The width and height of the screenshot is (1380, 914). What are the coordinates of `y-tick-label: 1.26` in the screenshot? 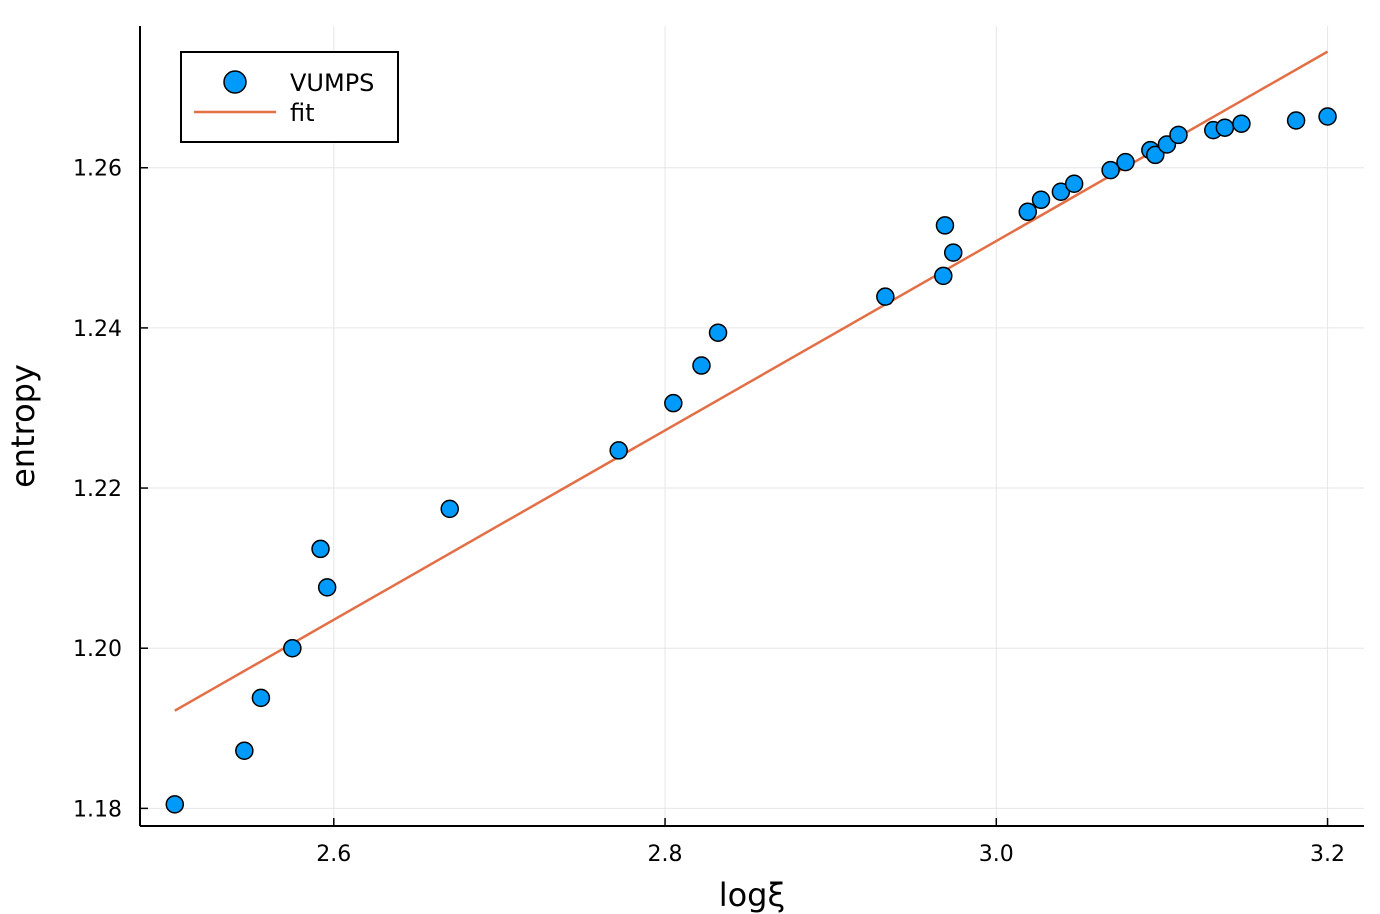 It's located at (97, 169).